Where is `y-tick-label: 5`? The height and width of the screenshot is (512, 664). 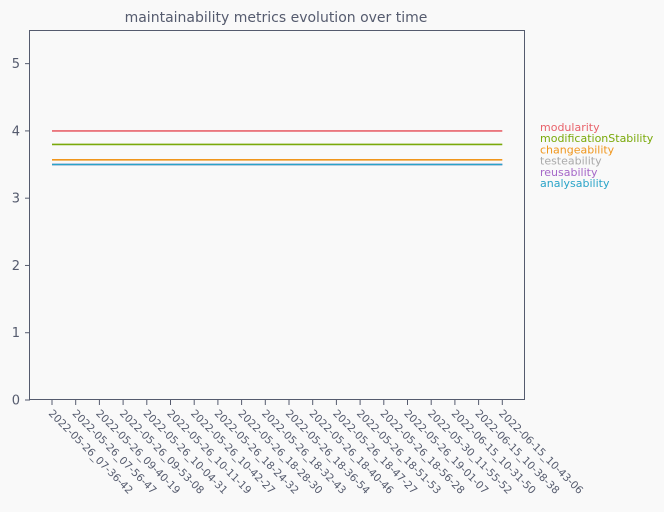 y-tick-label: 5 is located at coordinates (16, 64).